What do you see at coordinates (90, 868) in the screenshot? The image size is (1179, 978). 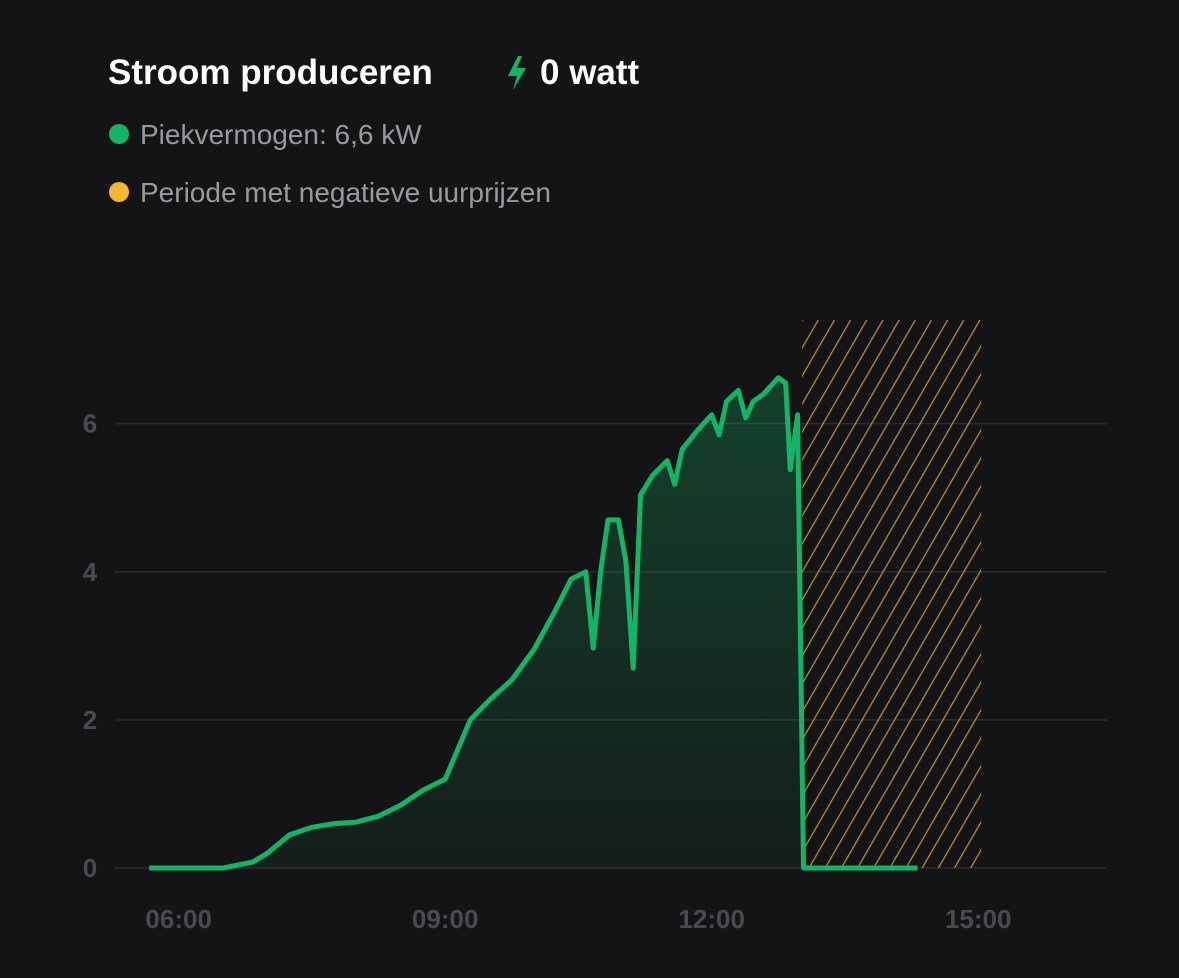 I see `y-tick-label: 0` at bounding box center [90, 868].